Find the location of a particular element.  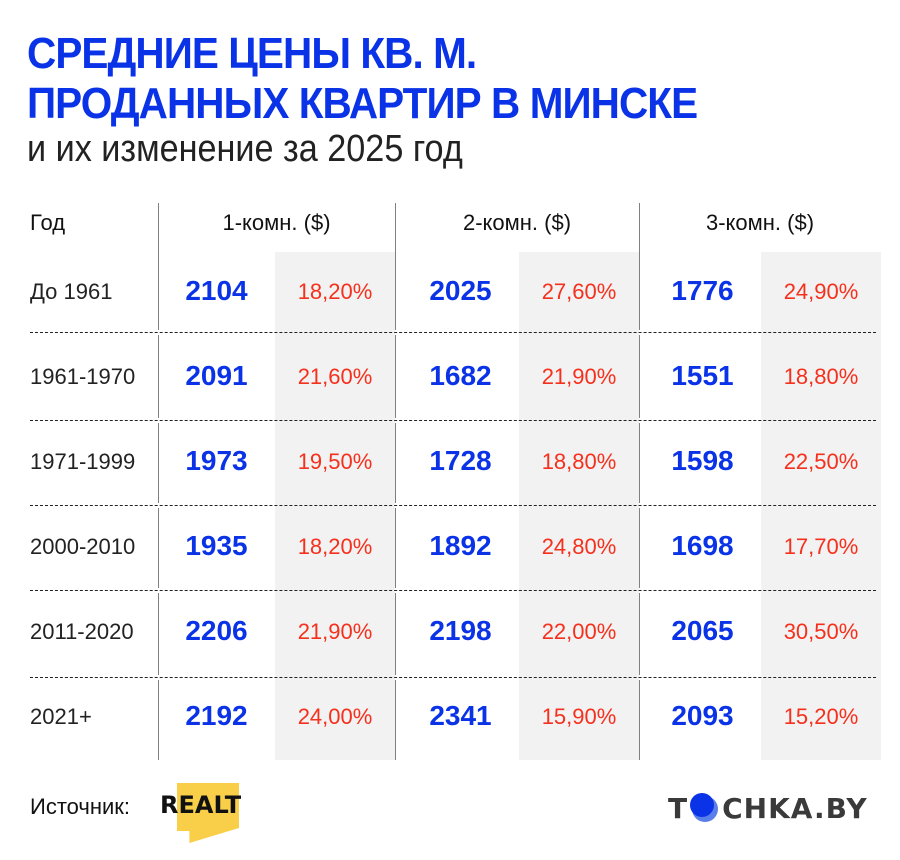

row-year: 2011-2020 is located at coordinates (82, 631).